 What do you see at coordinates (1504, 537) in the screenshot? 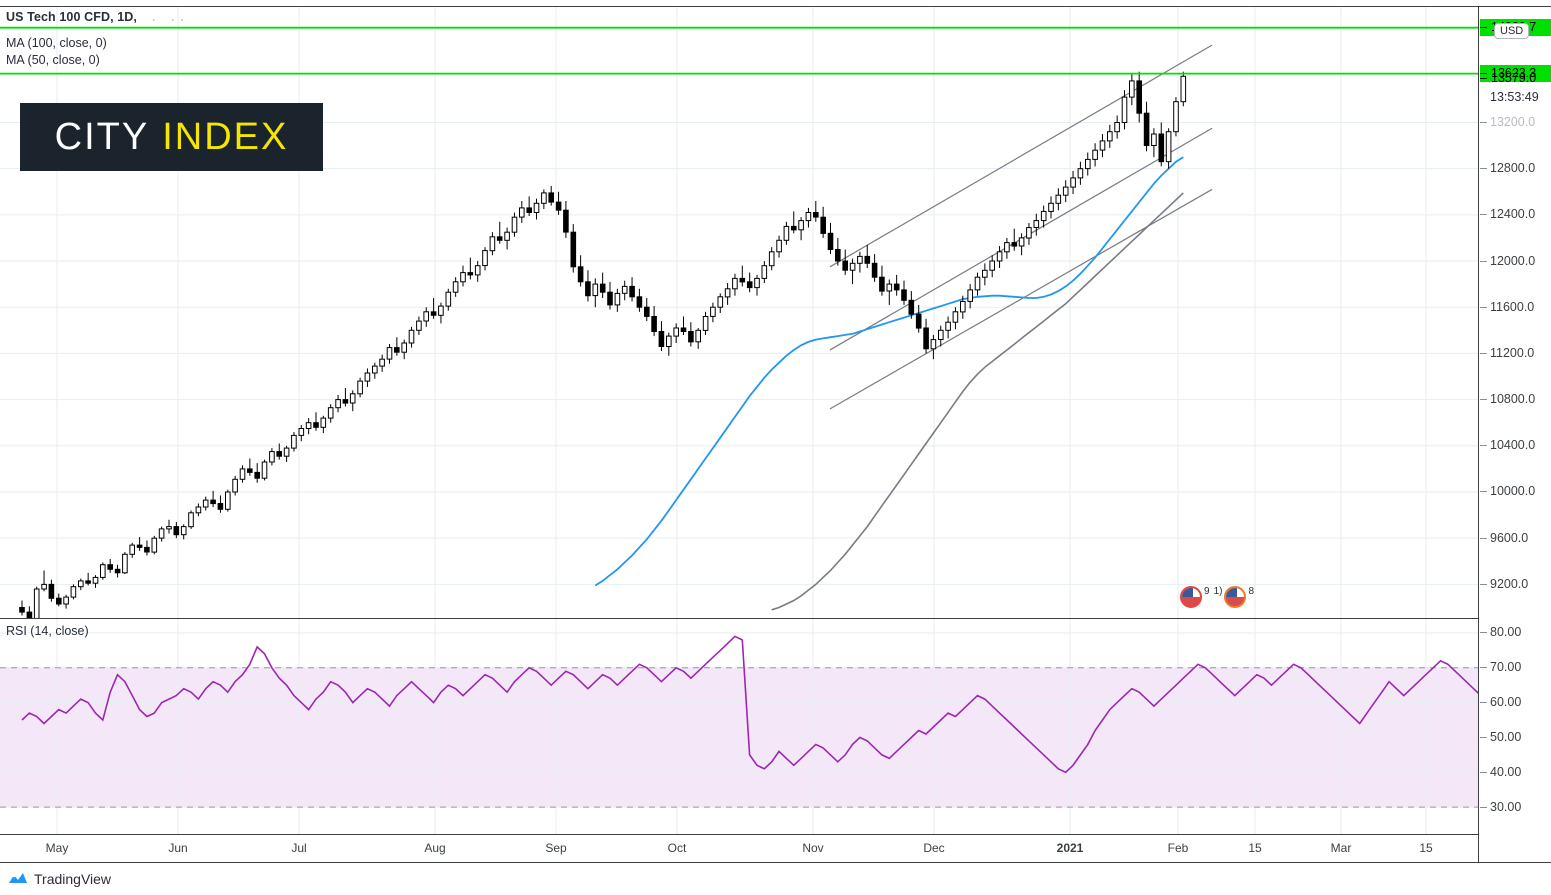
I see `price-tick: –9600.0` at bounding box center [1504, 537].